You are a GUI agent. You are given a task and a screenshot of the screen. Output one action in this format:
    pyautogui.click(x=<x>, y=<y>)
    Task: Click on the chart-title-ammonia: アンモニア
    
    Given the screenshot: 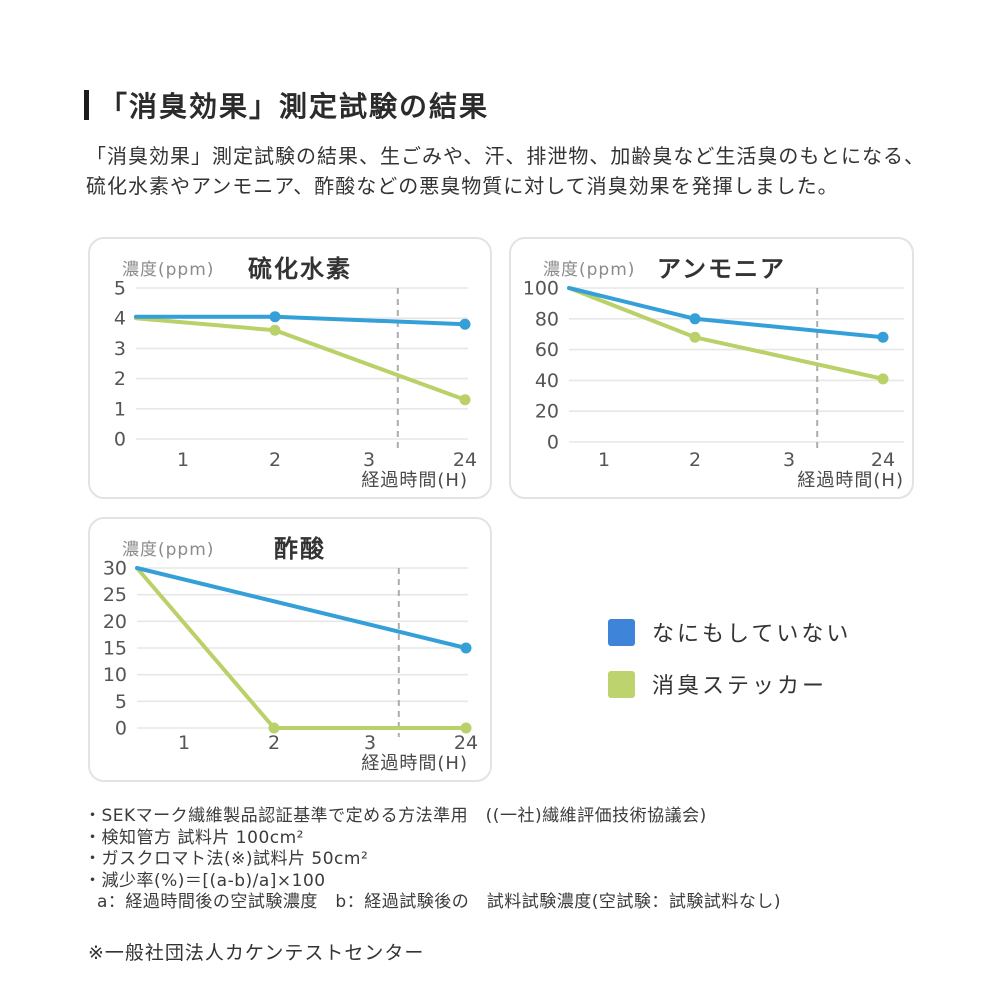 What is the action you would take?
    pyautogui.click(x=721, y=269)
    